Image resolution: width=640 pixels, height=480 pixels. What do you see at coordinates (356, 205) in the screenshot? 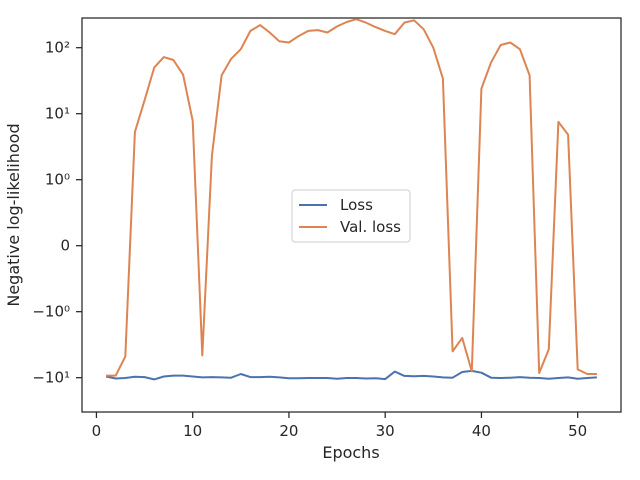
I see `legend-label-loss: Loss` at bounding box center [356, 205].